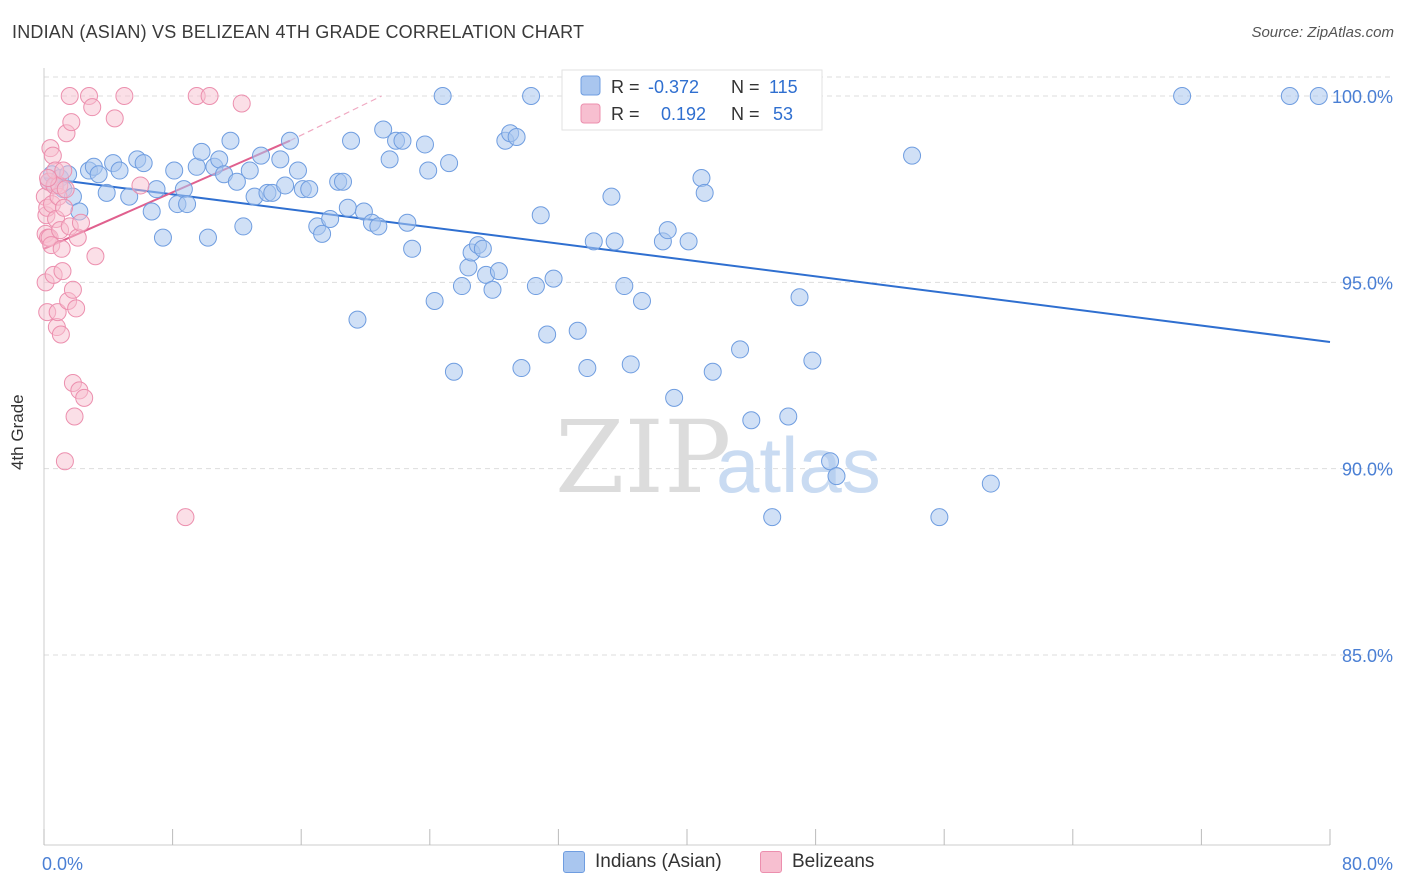 The height and width of the screenshot is (892, 1406). I want to click on legend-label-belizeans: Belizeans, so click(833, 861).